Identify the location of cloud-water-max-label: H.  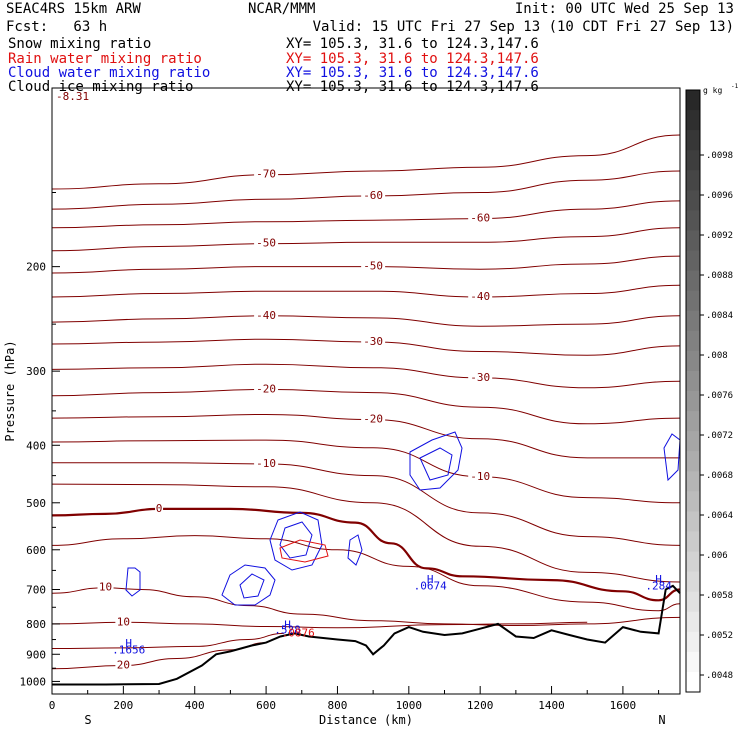
(658, 579).